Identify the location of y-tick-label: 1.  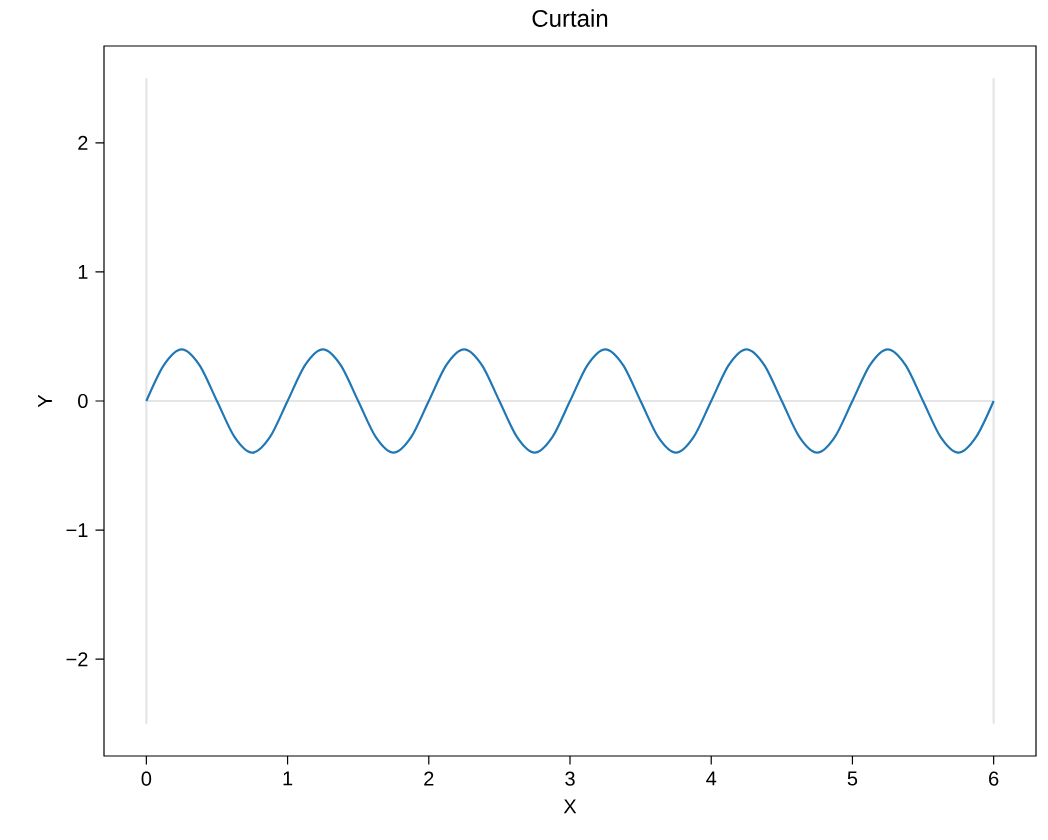
(83, 272).